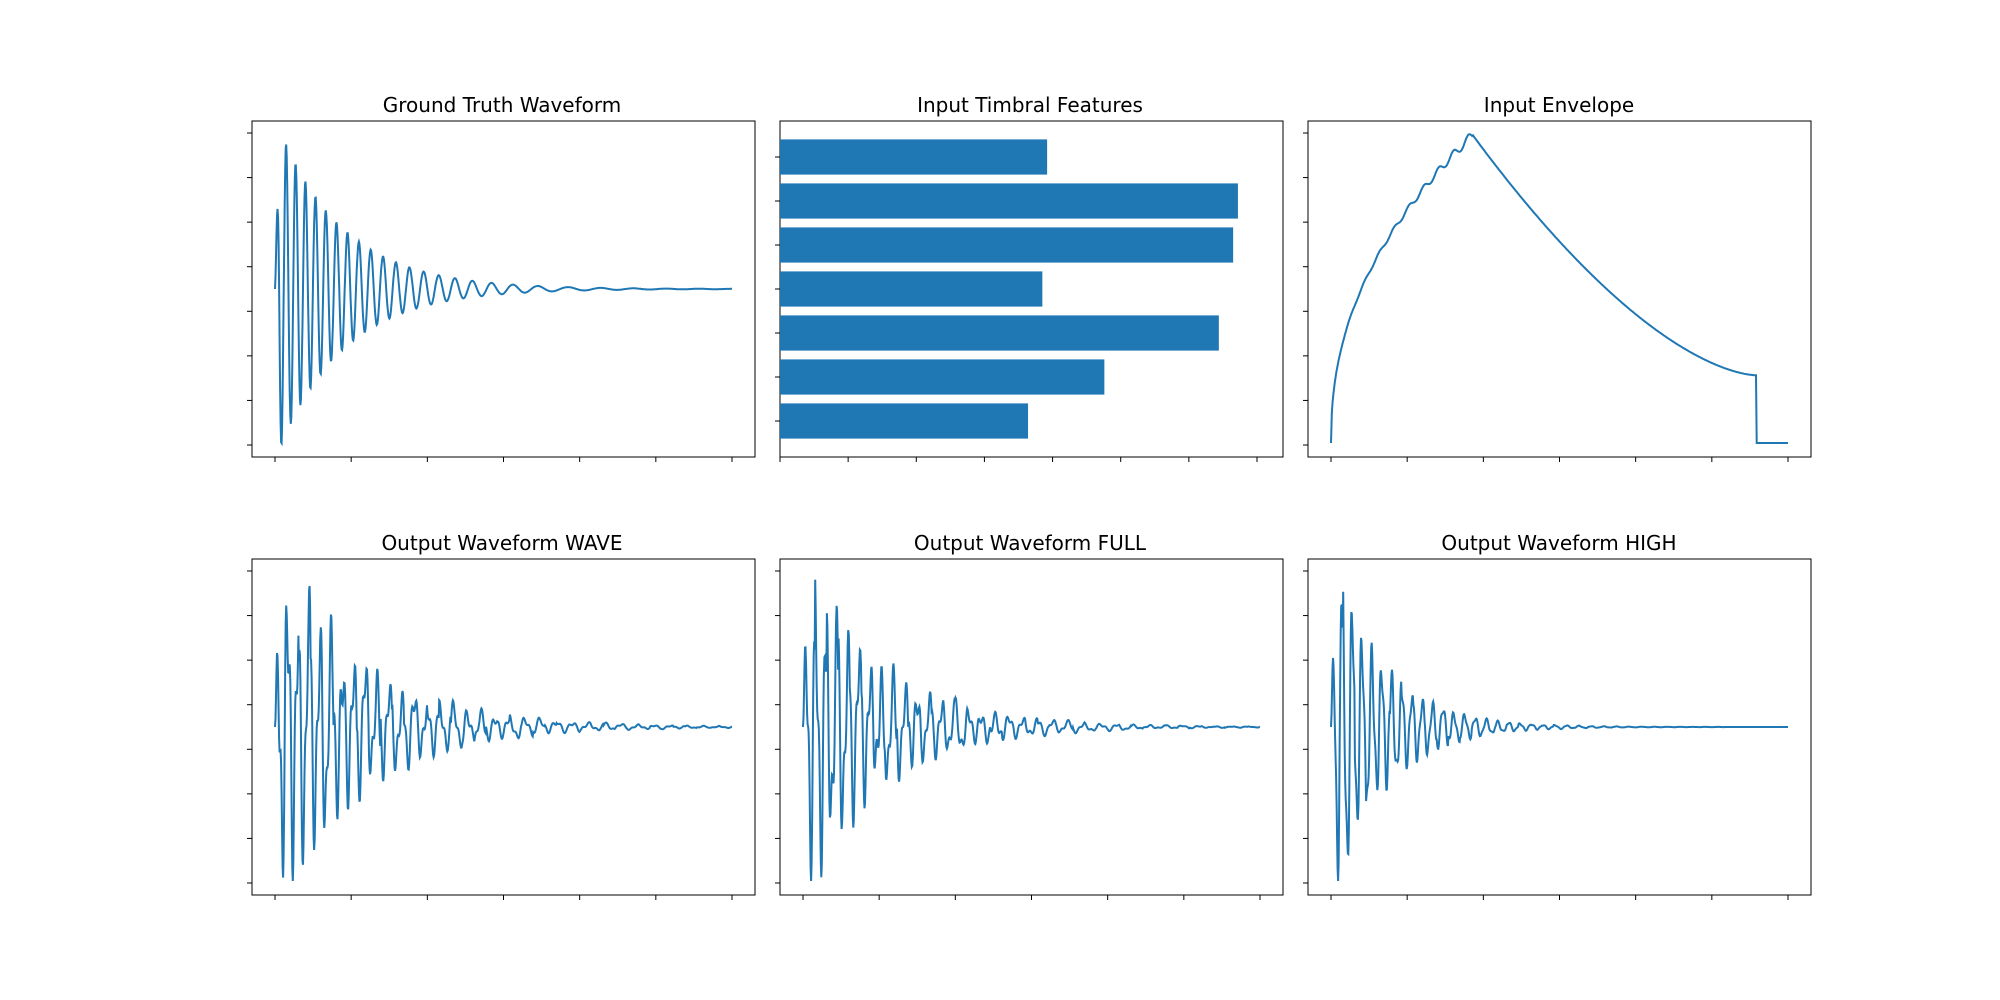  Describe the element at coordinates (1559, 105) in the screenshot. I see `panel-title: Input Envelope` at that location.